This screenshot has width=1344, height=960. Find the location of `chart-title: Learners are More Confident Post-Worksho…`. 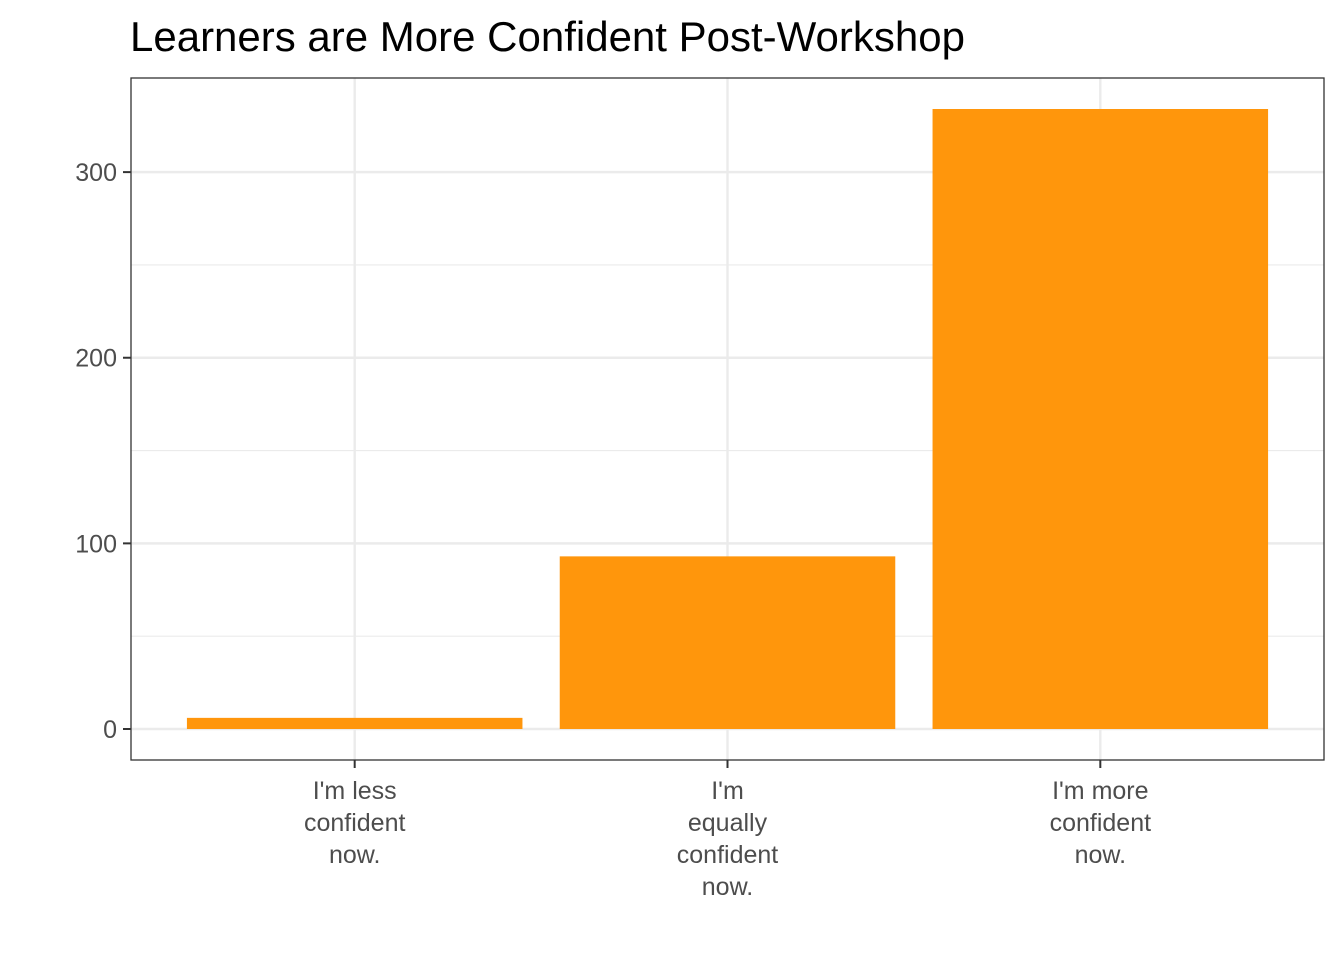

chart-title: Learners are More Confident Post-Worksho… is located at coordinates (547, 36).